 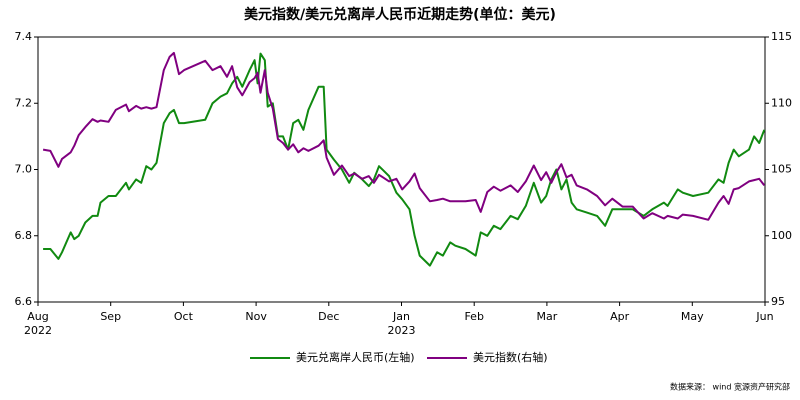 I want to click on y-tick-label: 7.4, so click(x=24, y=36).